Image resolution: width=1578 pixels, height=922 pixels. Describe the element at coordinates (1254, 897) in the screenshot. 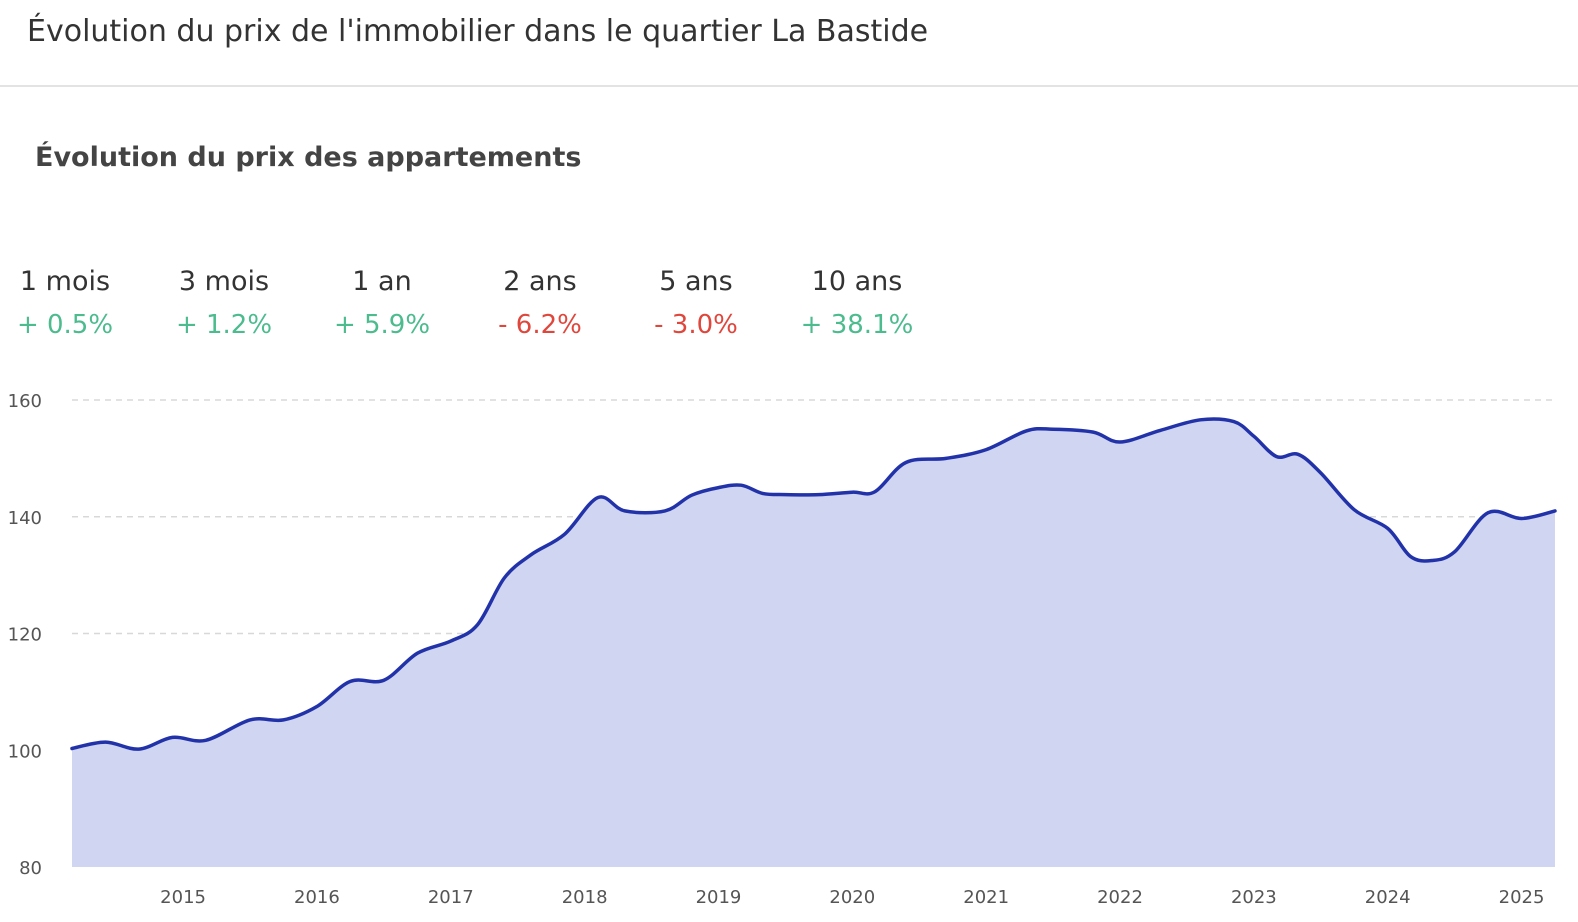

I see `x-tick-label: 2023` at that location.